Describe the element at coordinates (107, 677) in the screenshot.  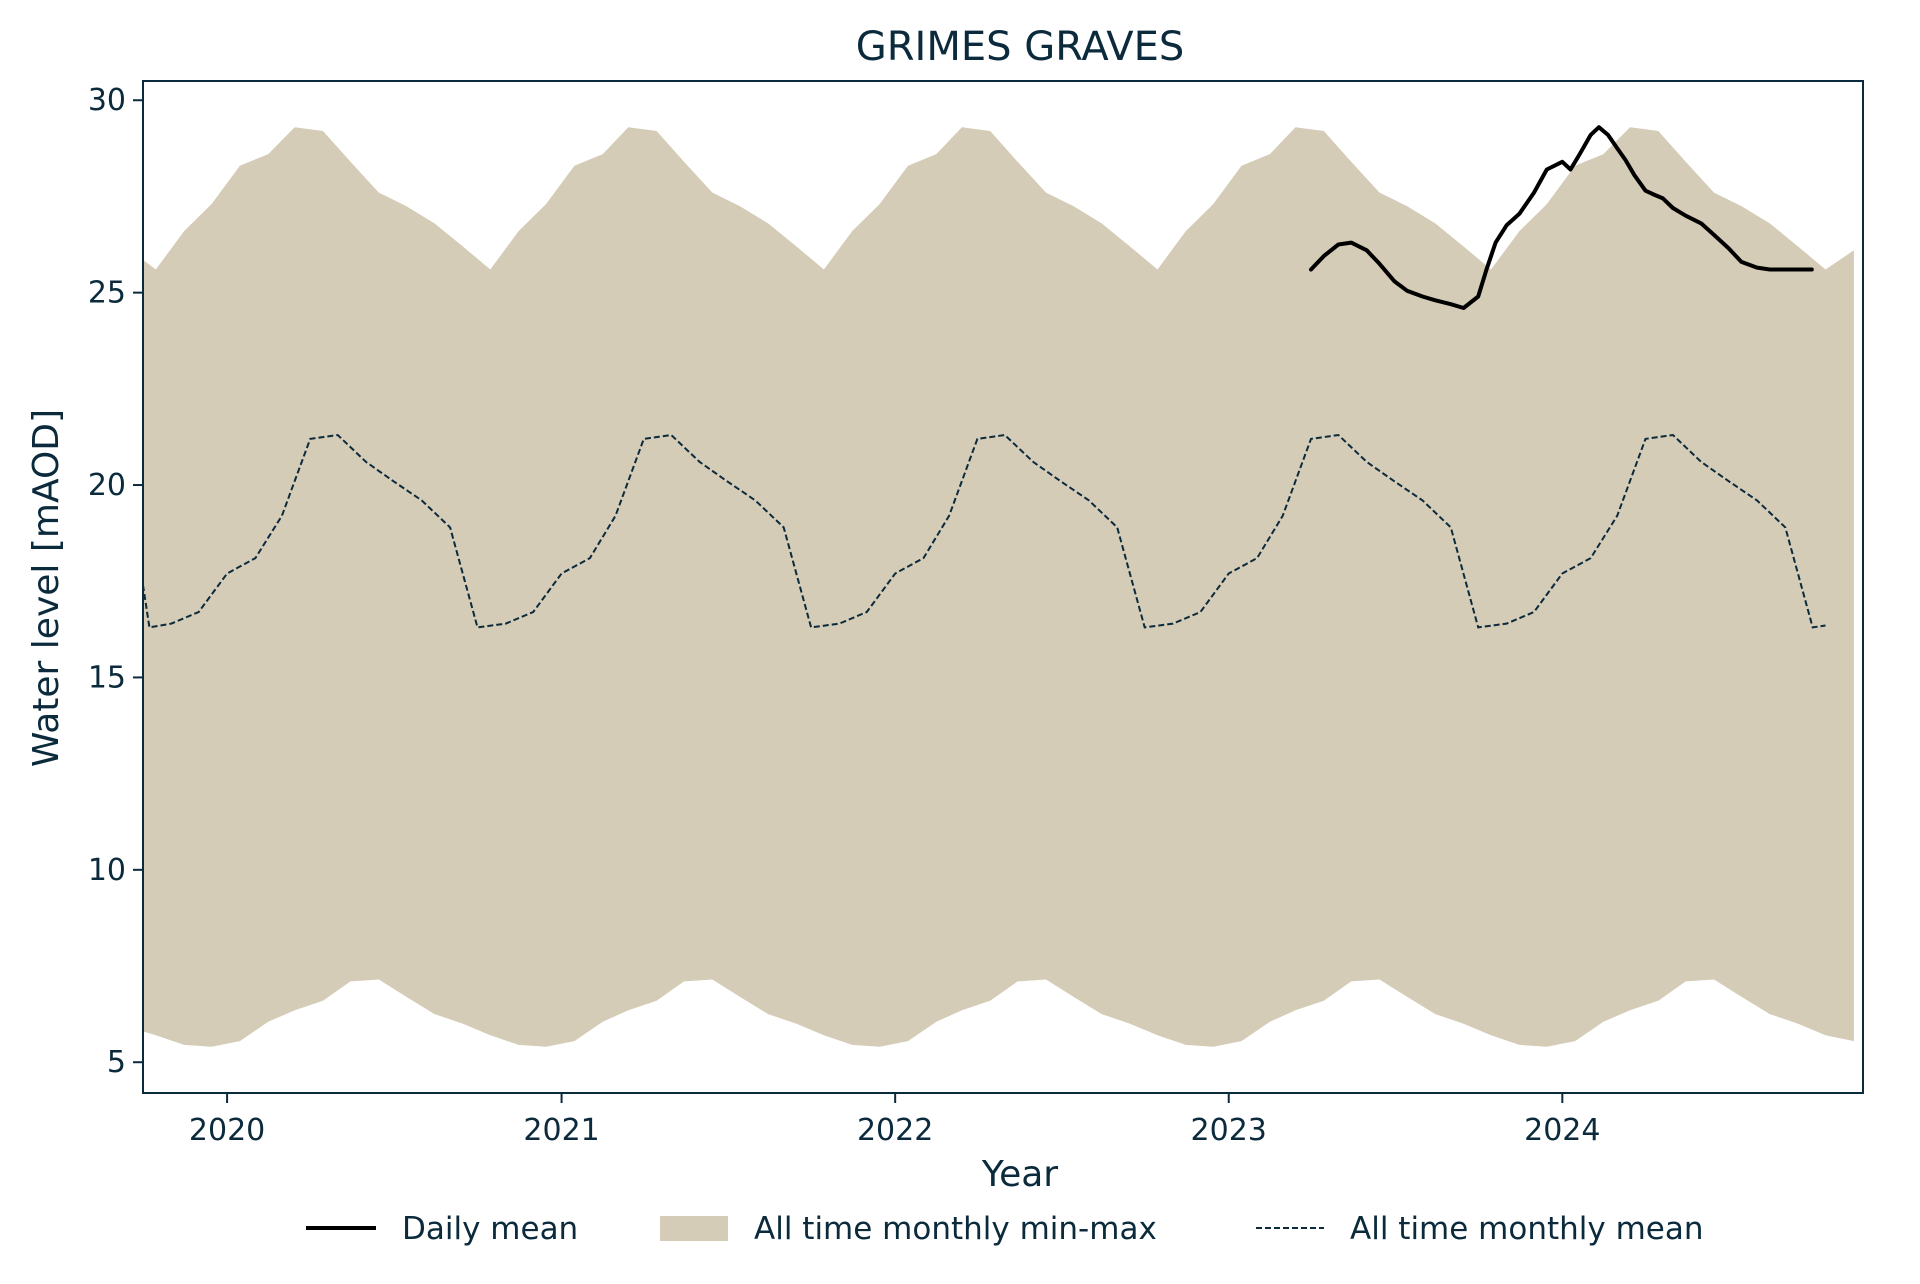
I see `y-tick-label: 15` at that location.